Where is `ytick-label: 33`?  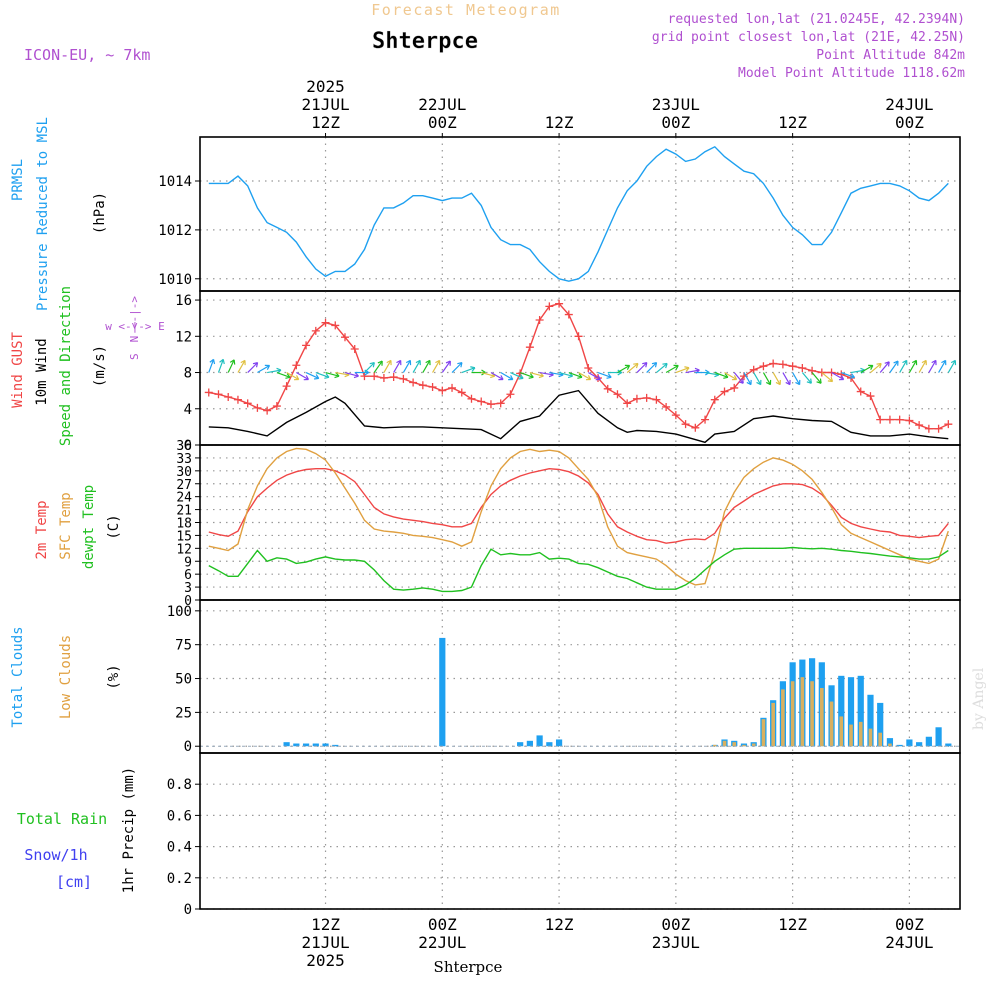
ytick-label: 33 is located at coordinates (184, 459).